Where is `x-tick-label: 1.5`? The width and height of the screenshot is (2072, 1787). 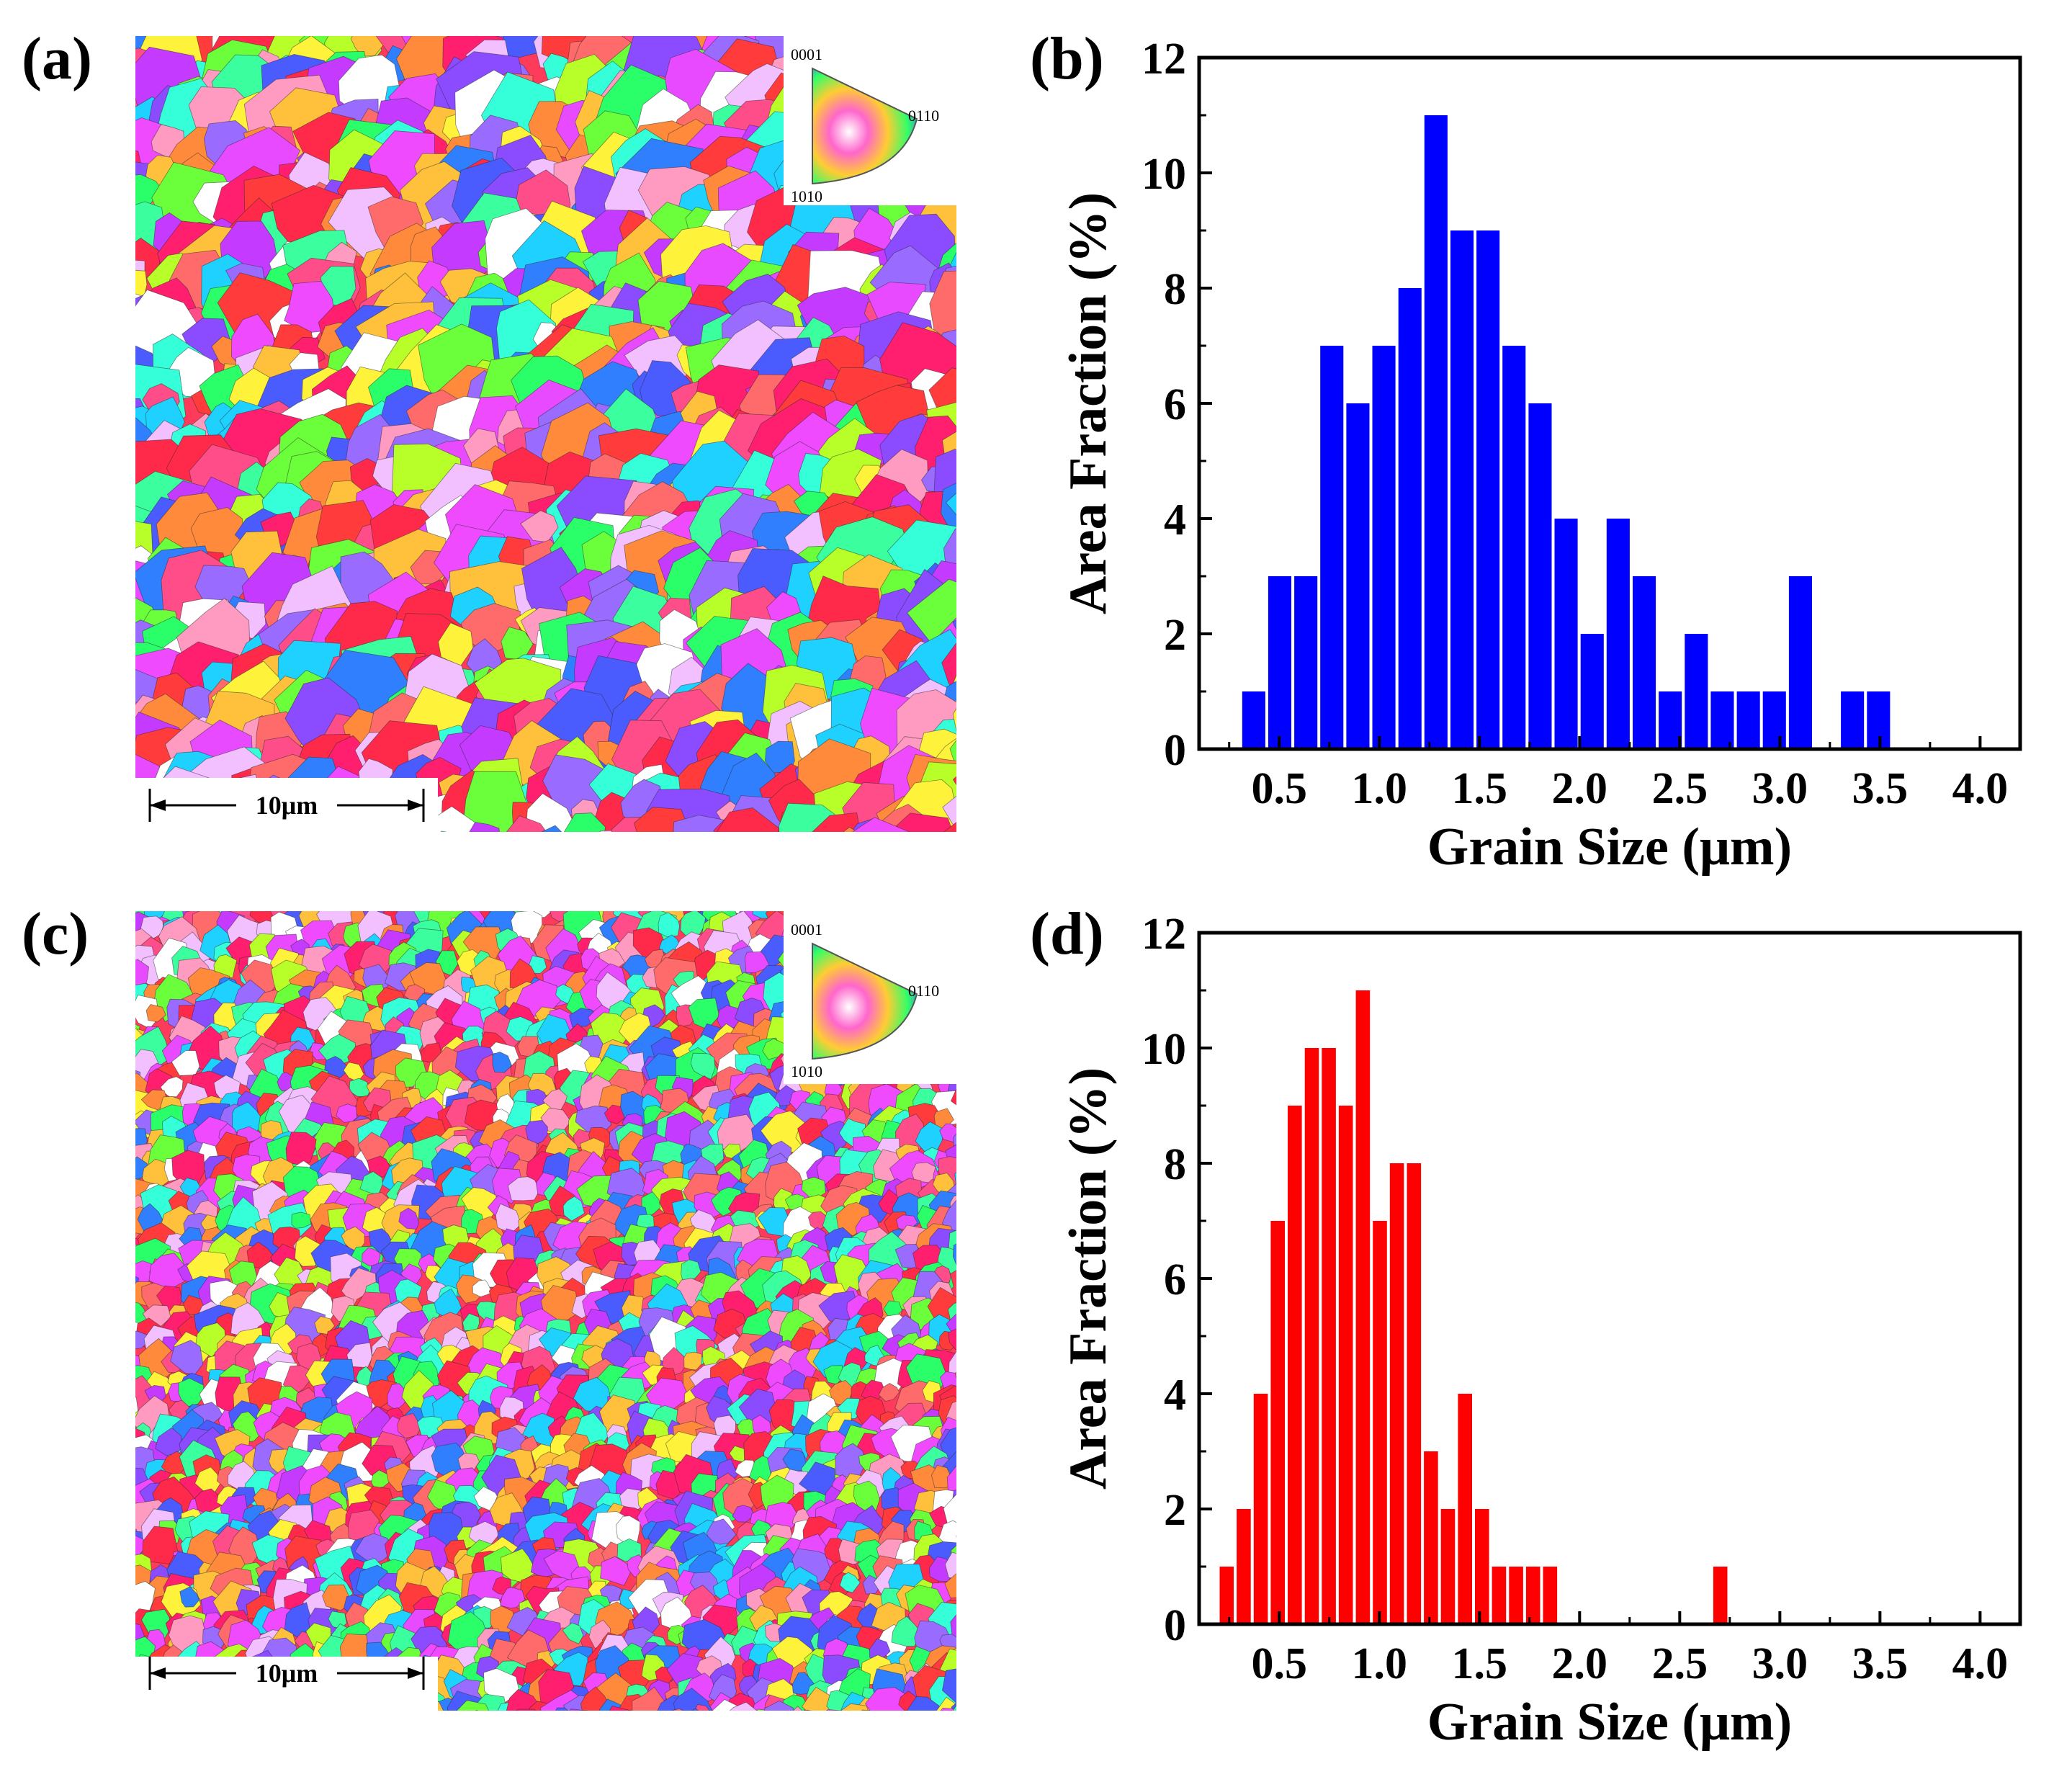
x-tick-label: 1.5 is located at coordinates (1480, 1663).